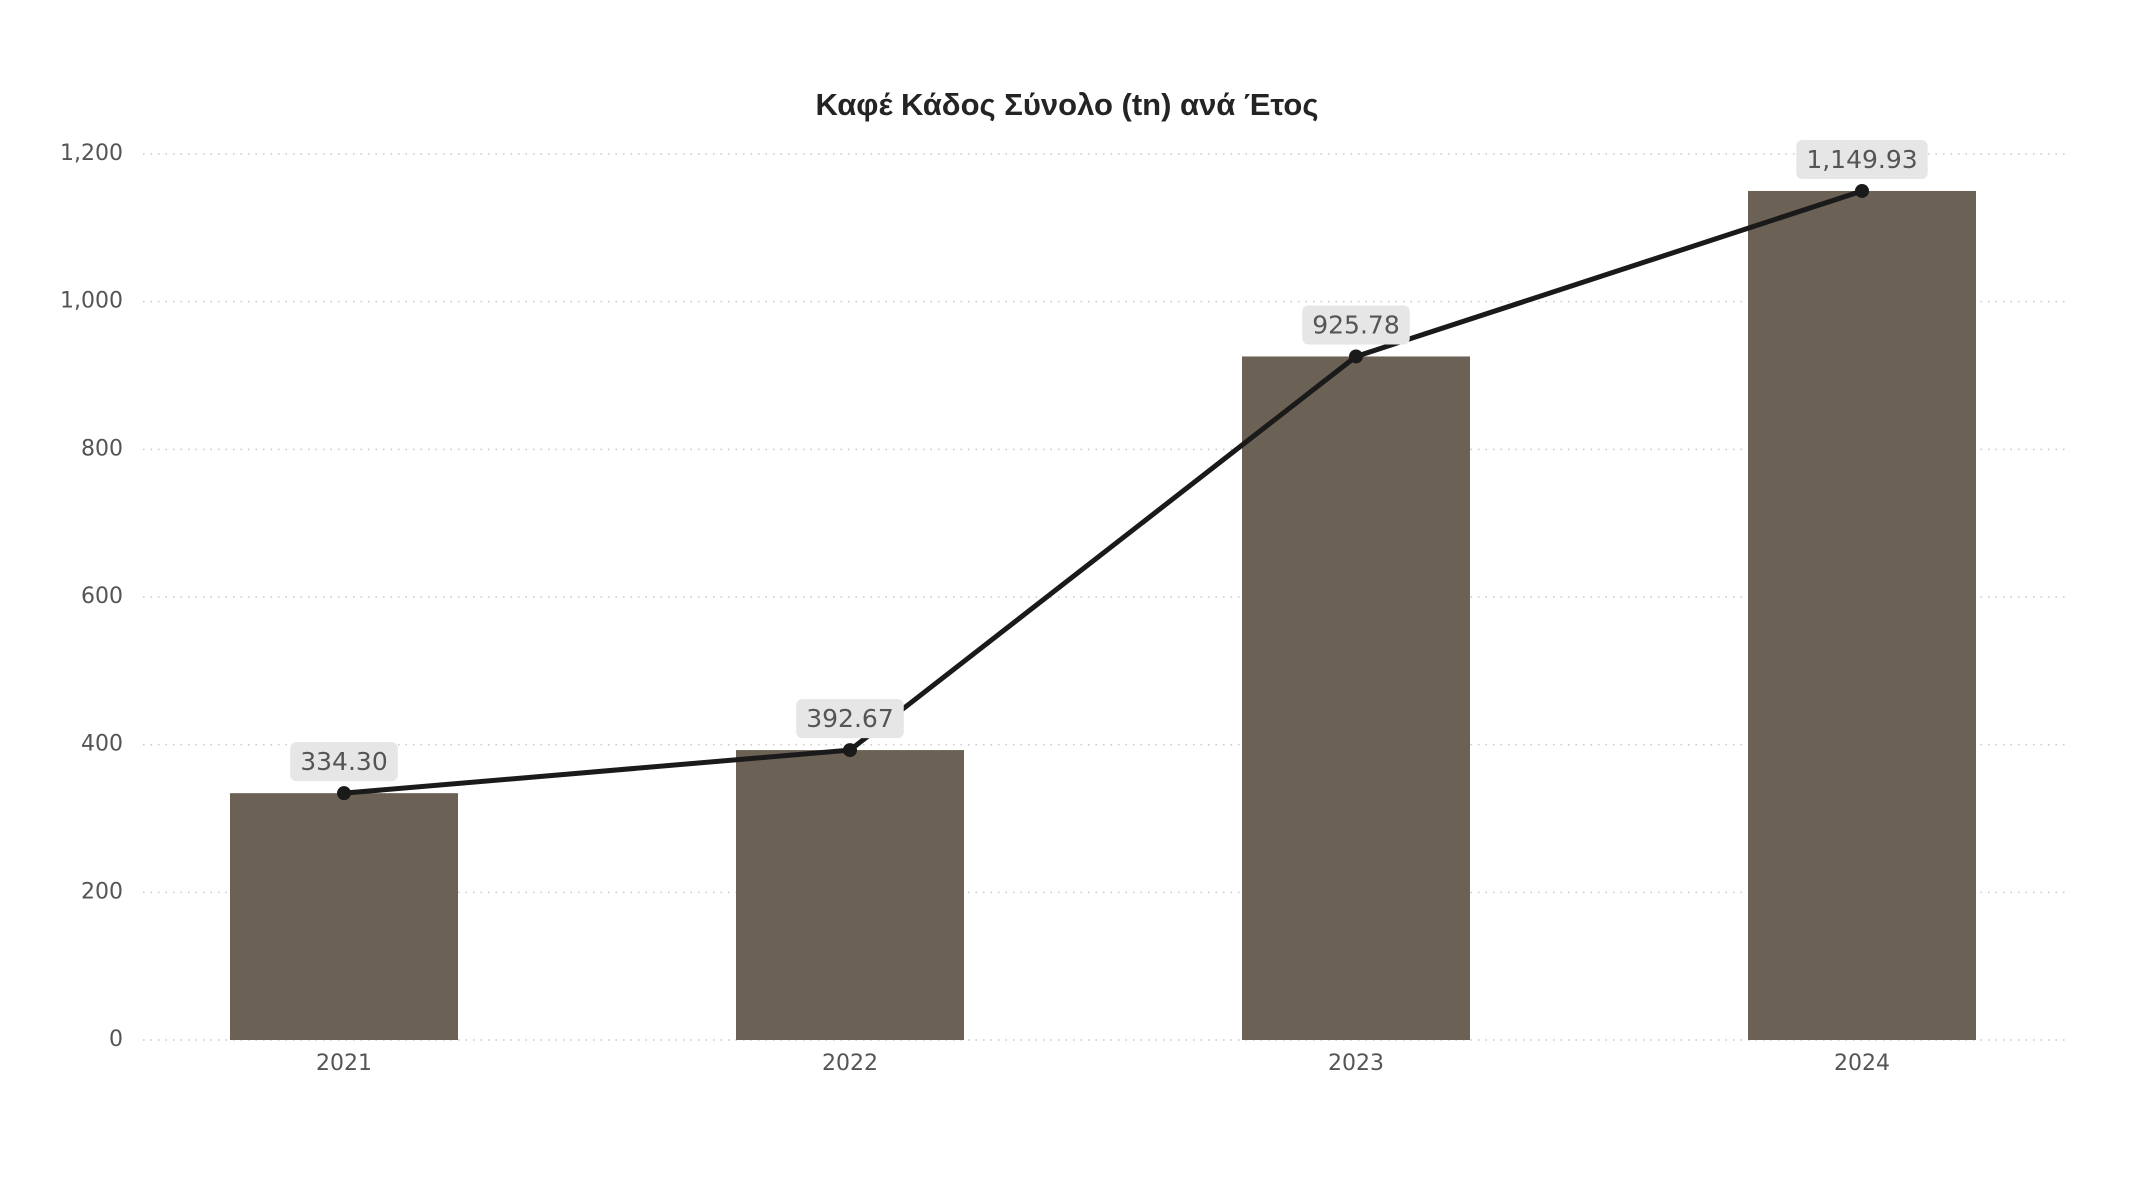 Image resolution: width=2138 pixels, height=1190 pixels. Describe the element at coordinates (91, 153) in the screenshot. I see `y-tick-label: 1,200` at that location.